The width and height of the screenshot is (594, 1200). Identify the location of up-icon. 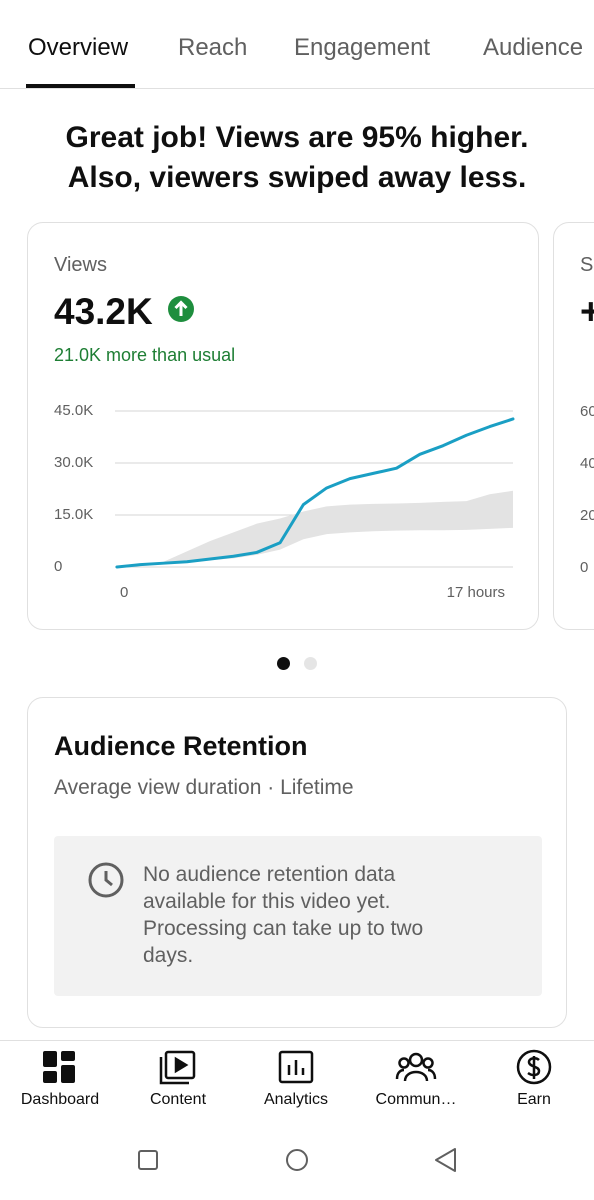
(181, 309).